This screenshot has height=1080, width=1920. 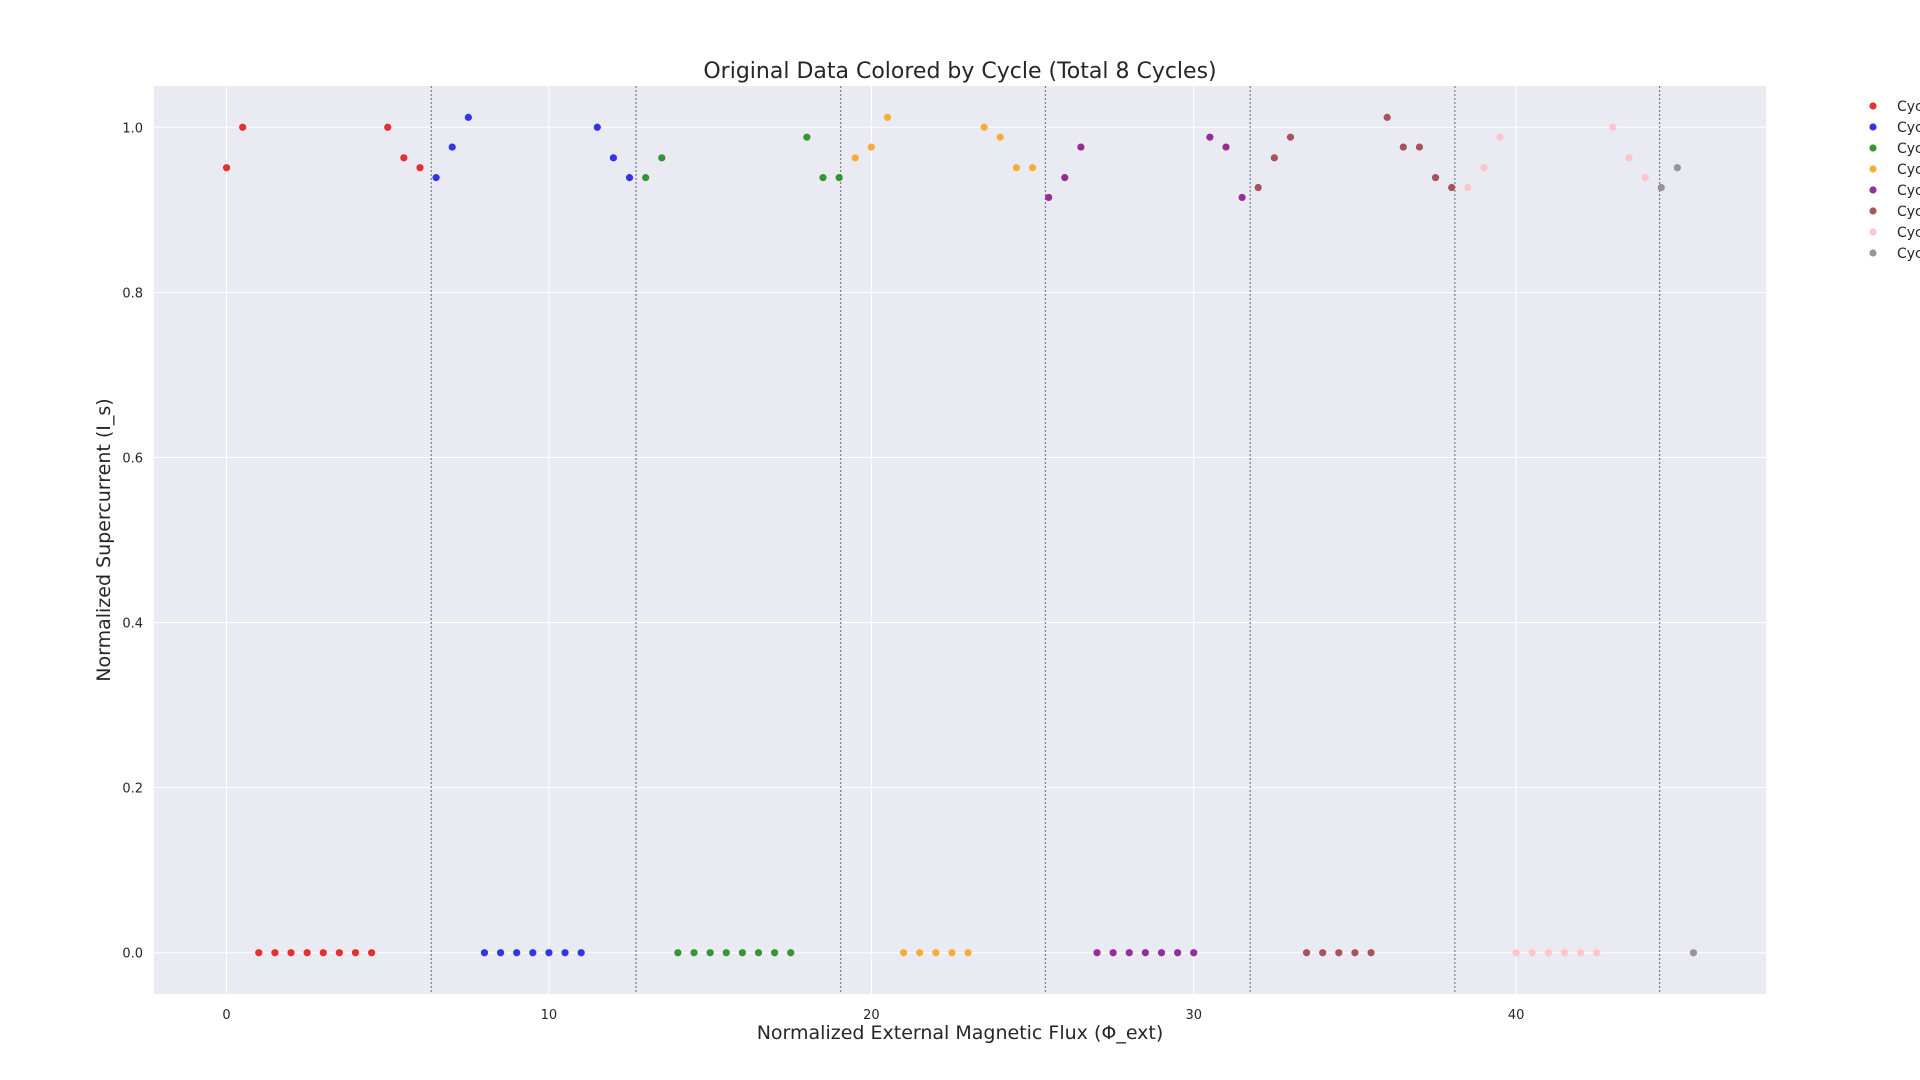 What do you see at coordinates (1193, 1015) in the screenshot?
I see `x-tick-label: 30` at bounding box center [1193, 1015].